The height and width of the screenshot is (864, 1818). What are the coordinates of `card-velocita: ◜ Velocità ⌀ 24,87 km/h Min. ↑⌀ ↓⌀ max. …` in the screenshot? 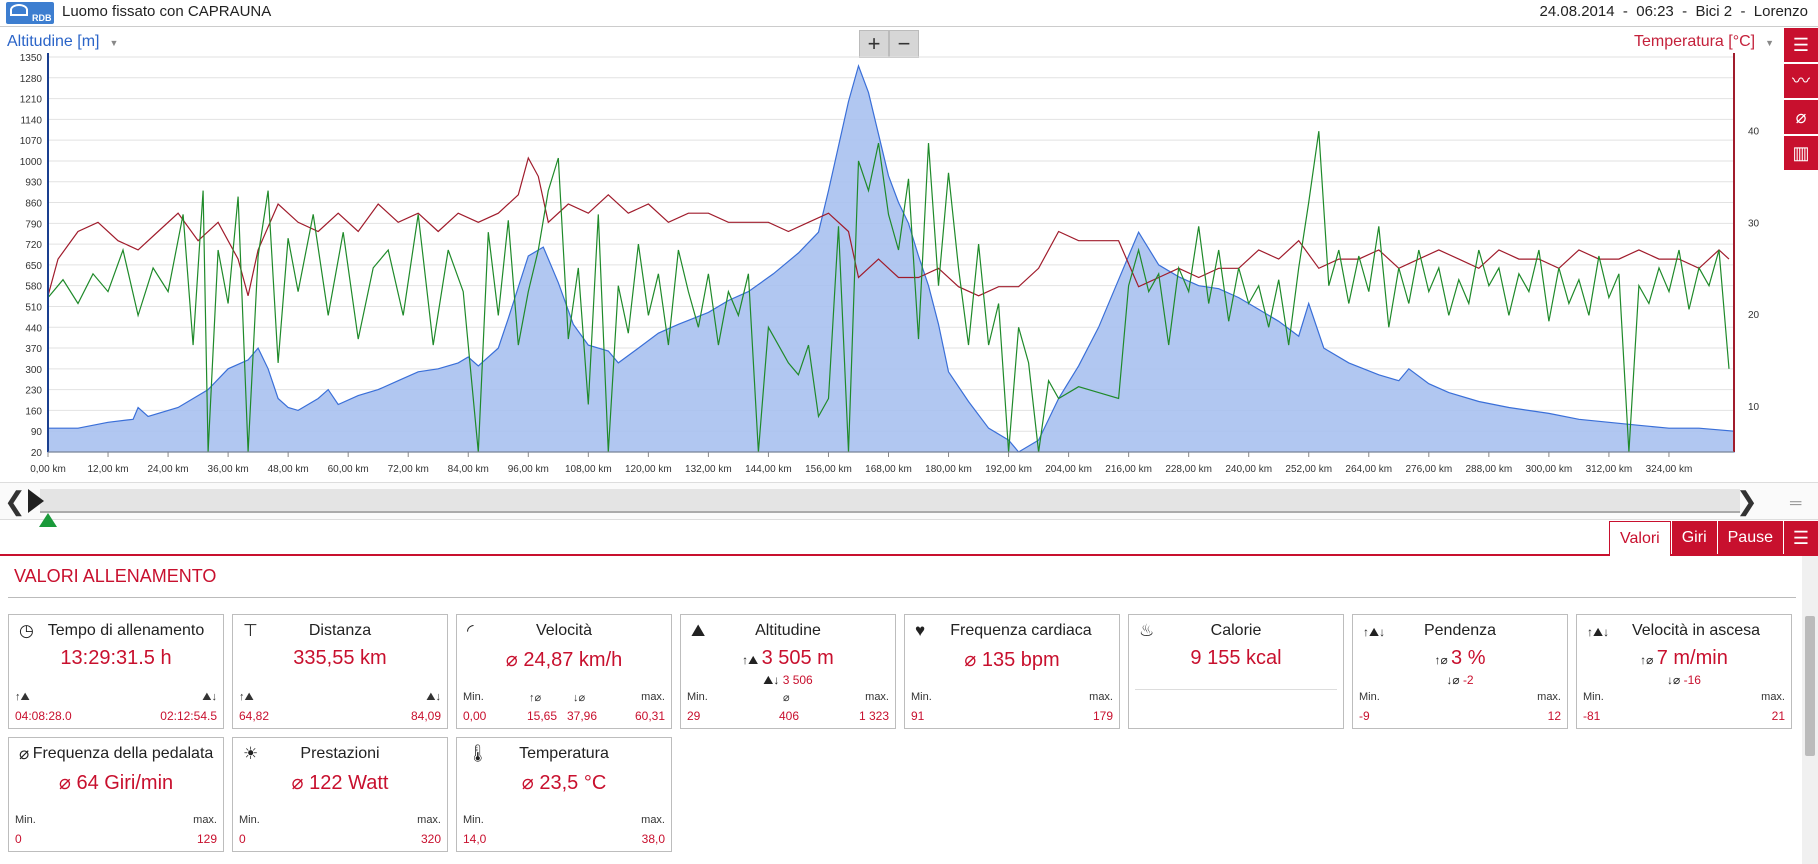 It's located at (564, 671).